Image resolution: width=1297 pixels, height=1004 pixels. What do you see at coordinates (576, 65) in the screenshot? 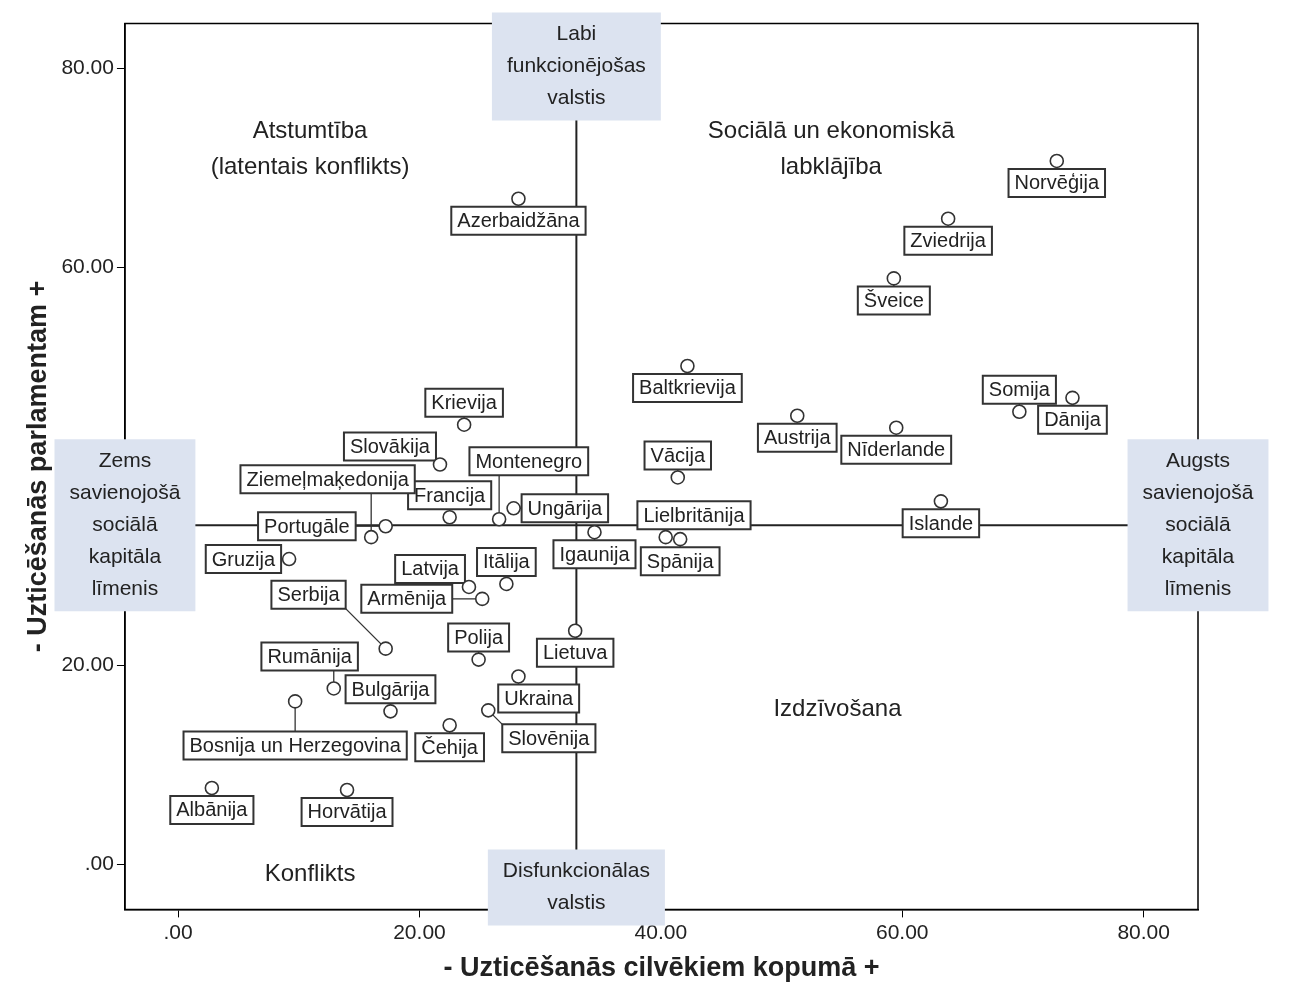
I see `annotation: Labi funkcionējošas valstis` at bounding box center [576, 65].